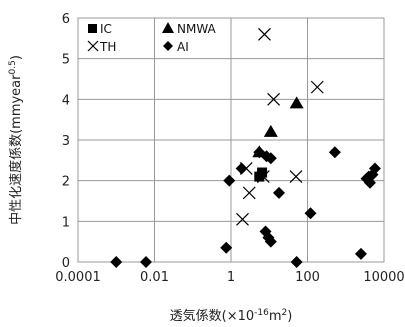 The height and width of the screenshot is (327, 405). I want to click on legend-label-ai: AI, so click(183, 47).